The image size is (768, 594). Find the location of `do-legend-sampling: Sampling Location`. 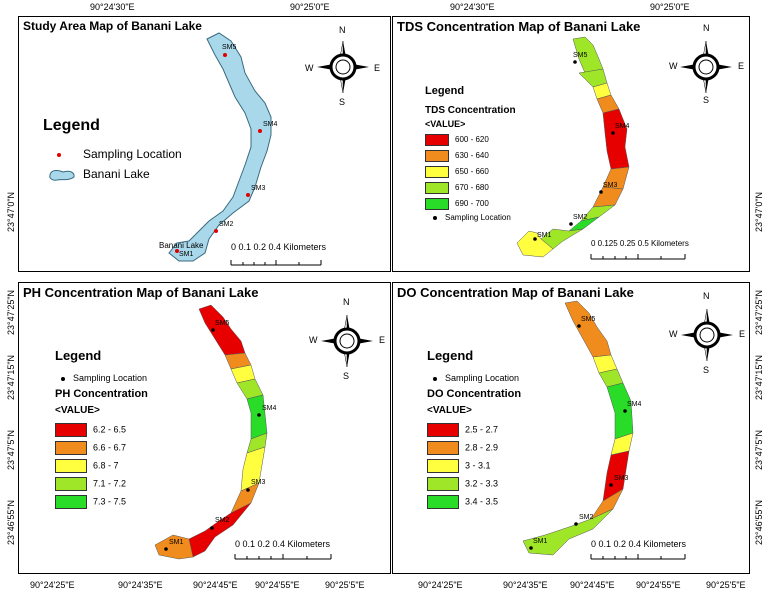

do-legend-sampling: Sampling Location is located at coordinates (476, 378).